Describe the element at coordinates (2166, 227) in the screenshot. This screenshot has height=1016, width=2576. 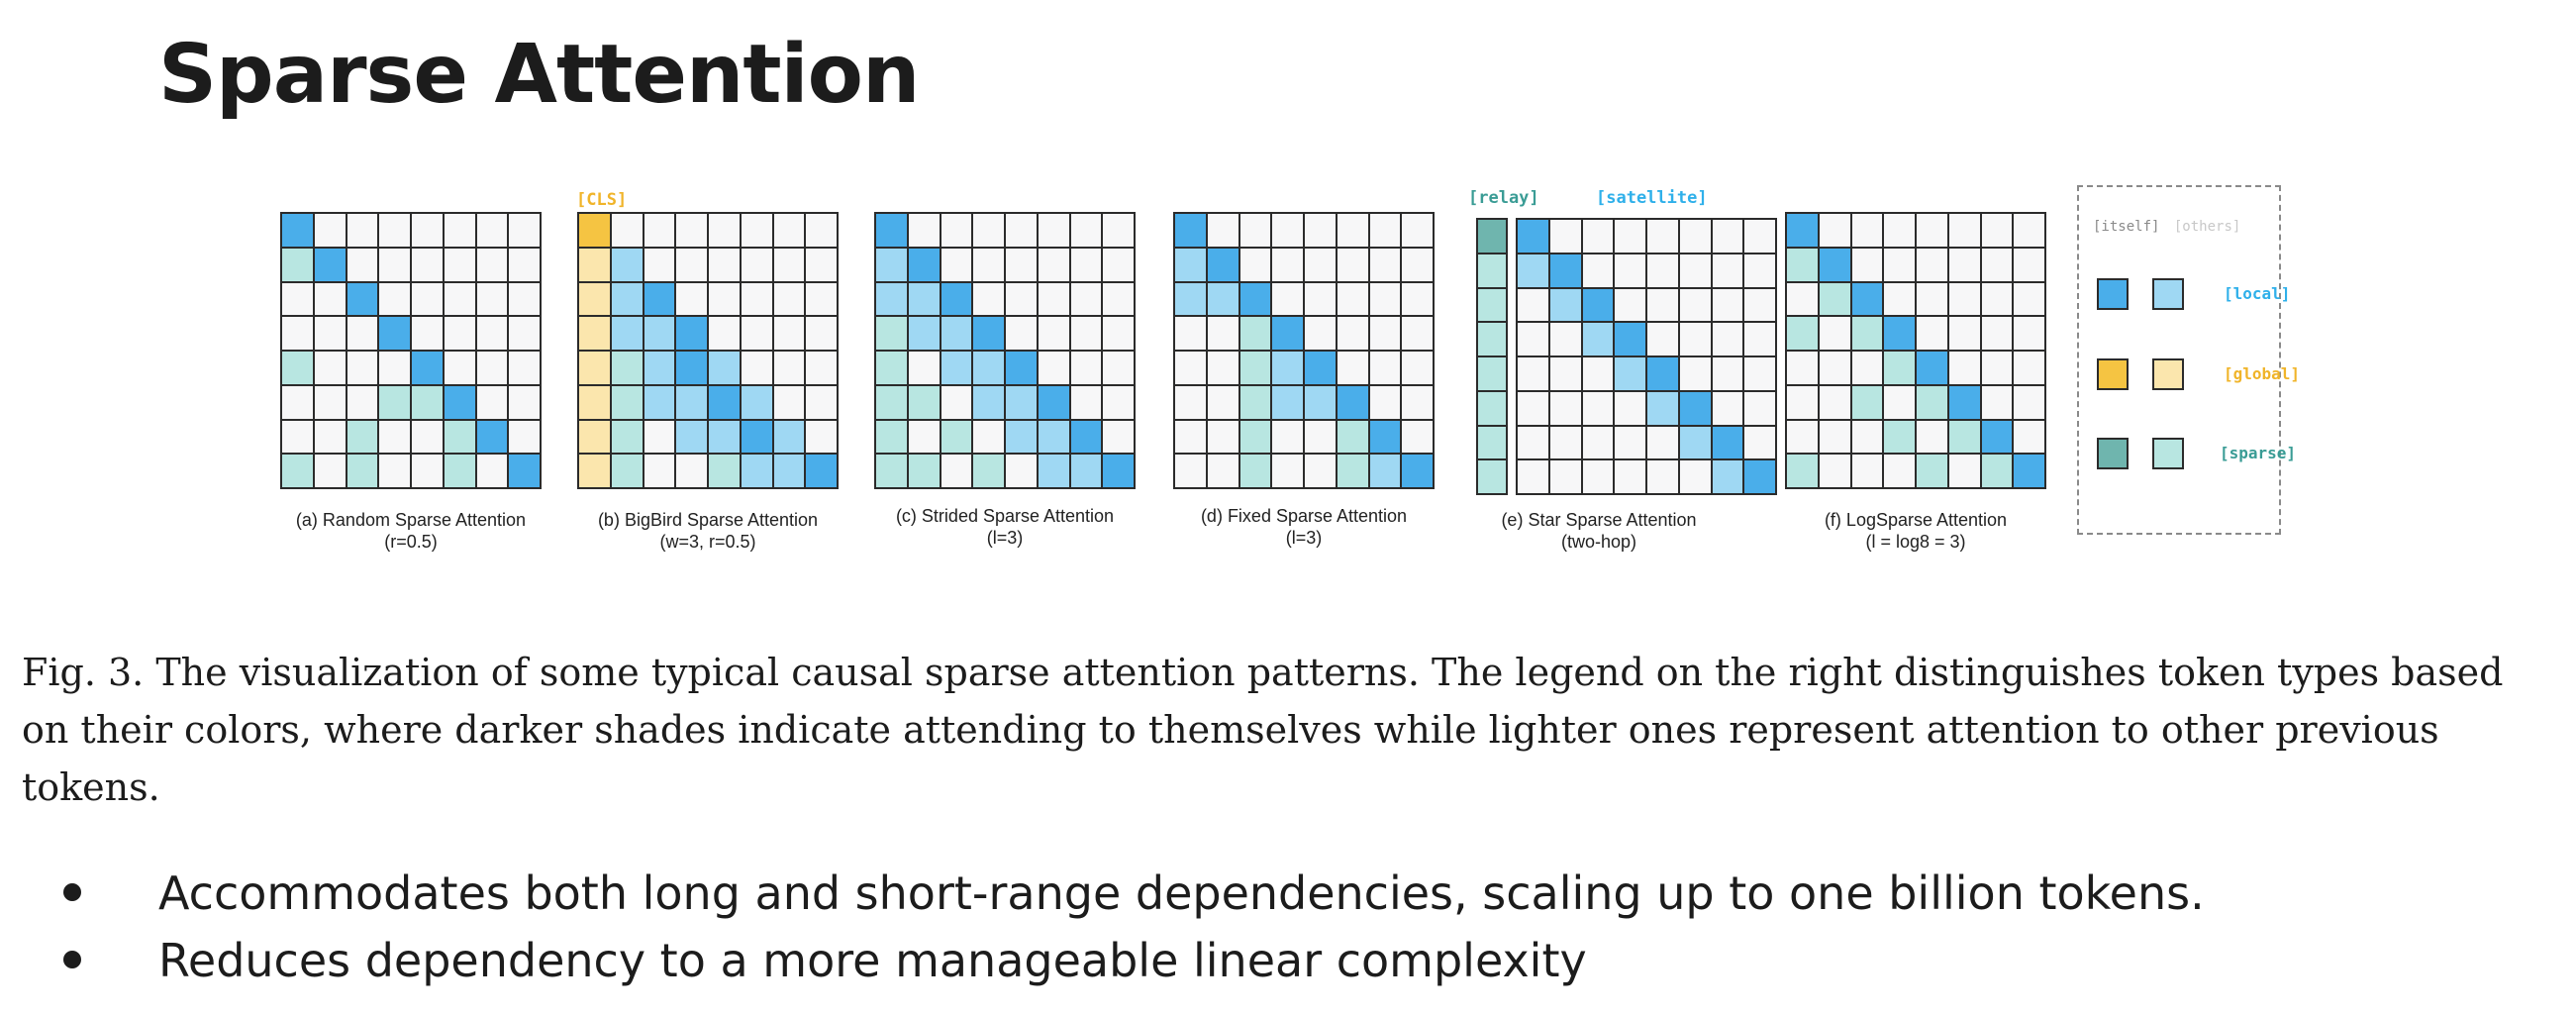
I see `legend-header: [itself] [others]` at that location.